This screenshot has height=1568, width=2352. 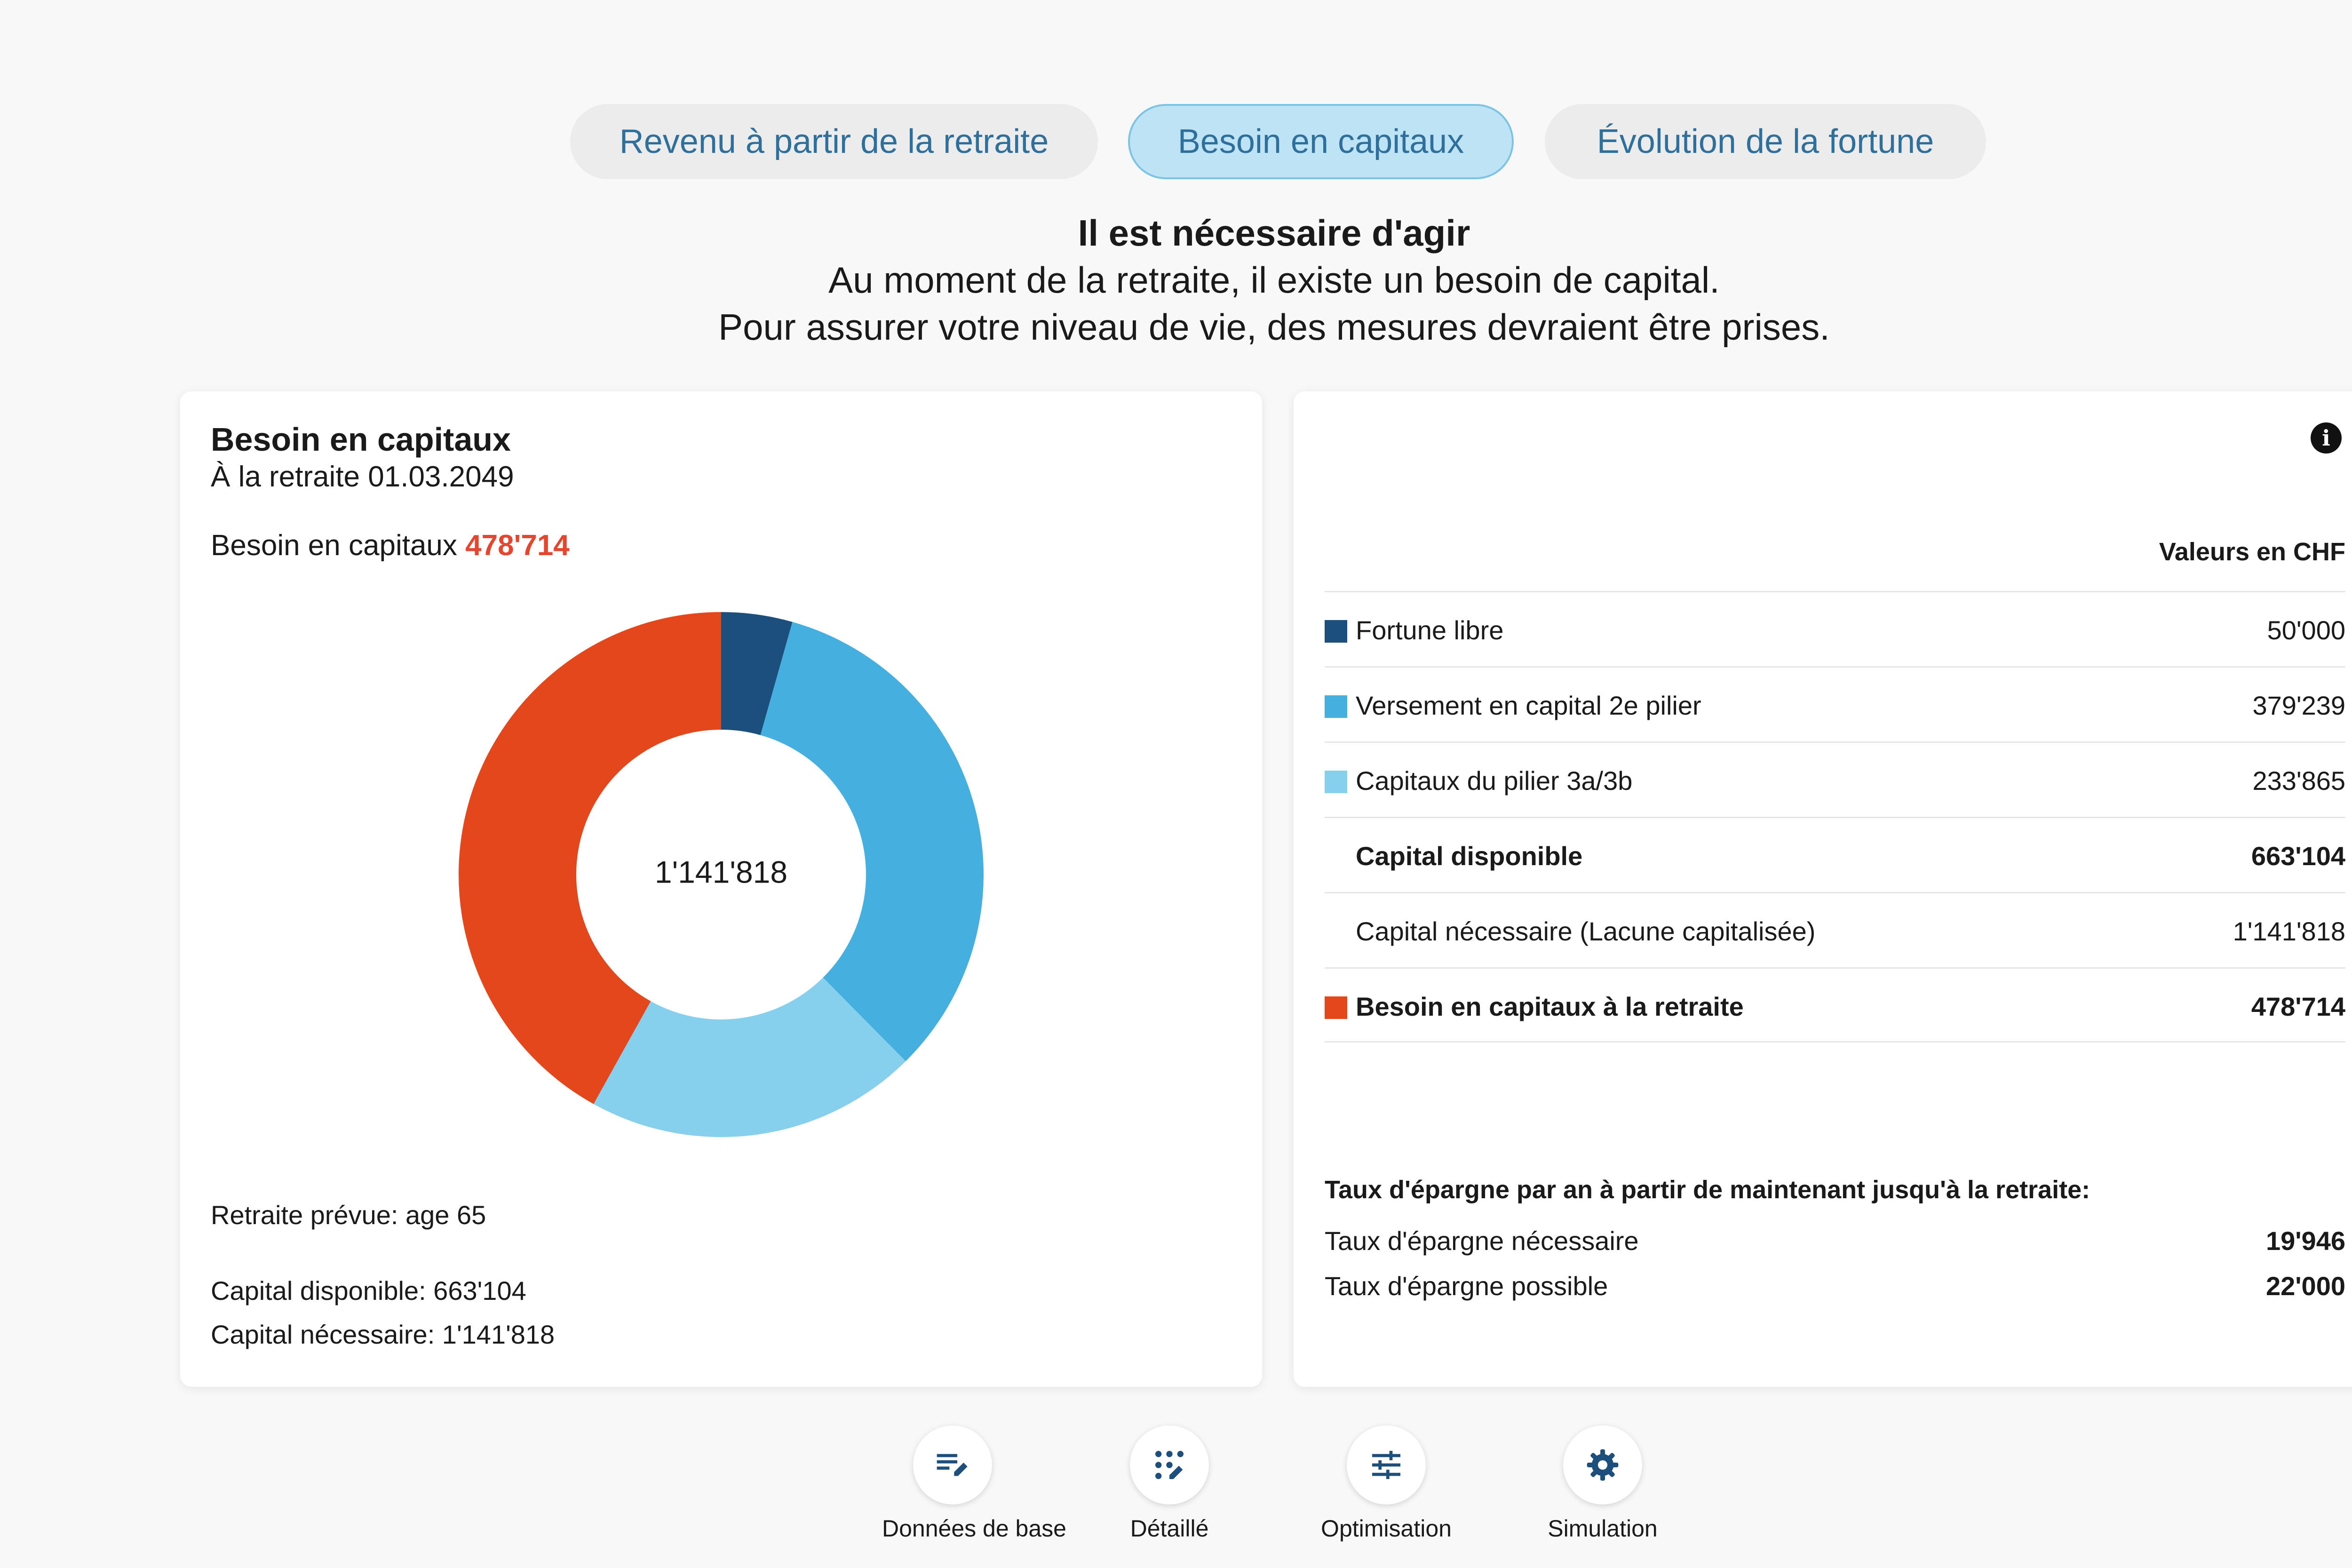 What do you see at coordinates (1386, 1528) in the screenshot?
I see `optimization-label: Optimisation` at bounding box center [1386, 1528].